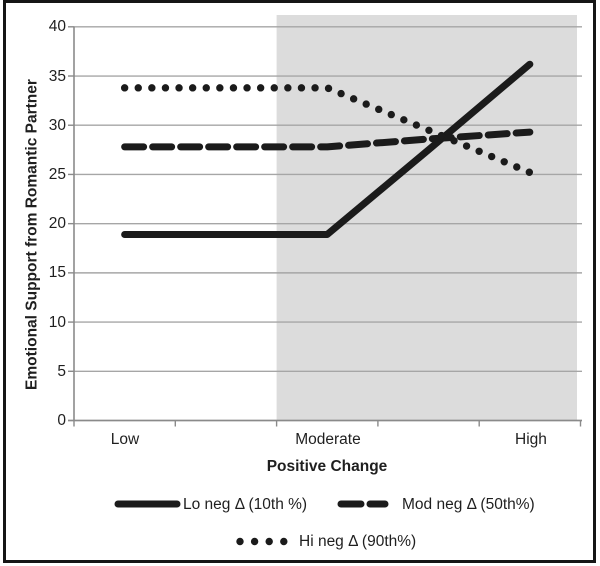  Describe the element at coordinates (57, 224) in the screenshot. I see `y-tick-label-20: 20` at that location.